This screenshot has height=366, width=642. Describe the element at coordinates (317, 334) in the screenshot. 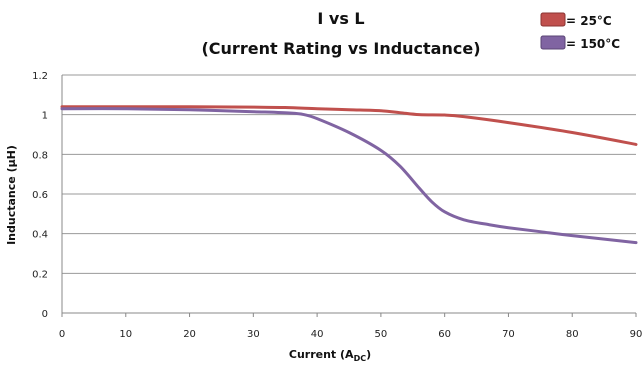

I see `x-tick-label: 40` at that location.